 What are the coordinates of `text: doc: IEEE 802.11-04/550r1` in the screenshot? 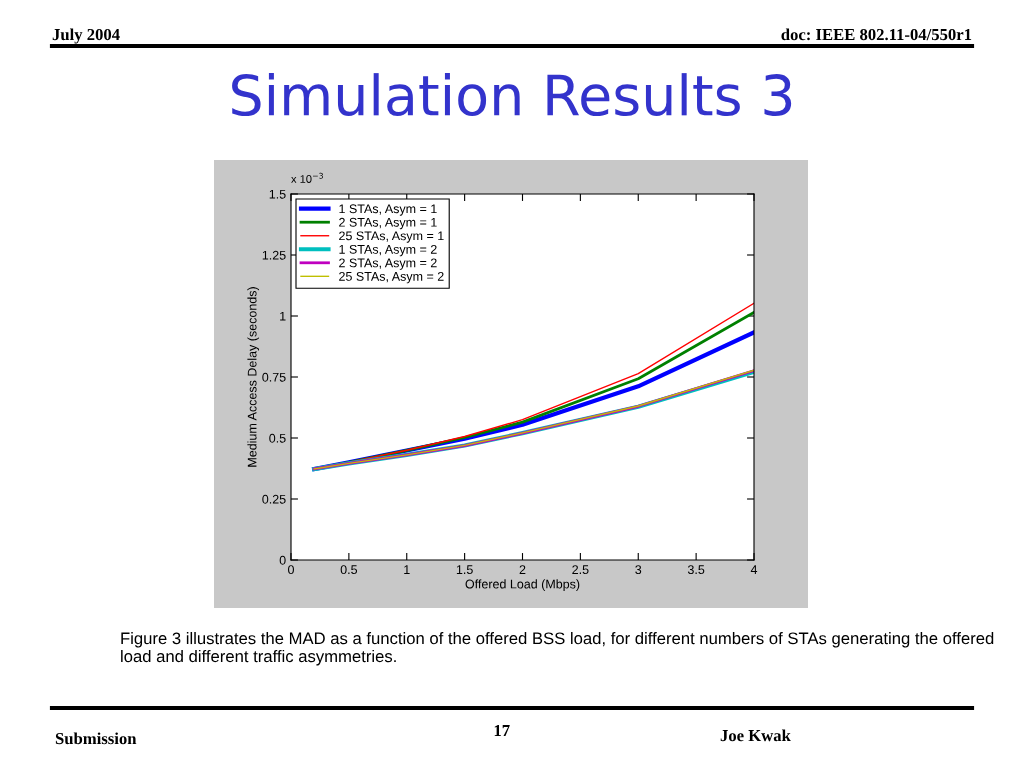 It's located at (876, 34).